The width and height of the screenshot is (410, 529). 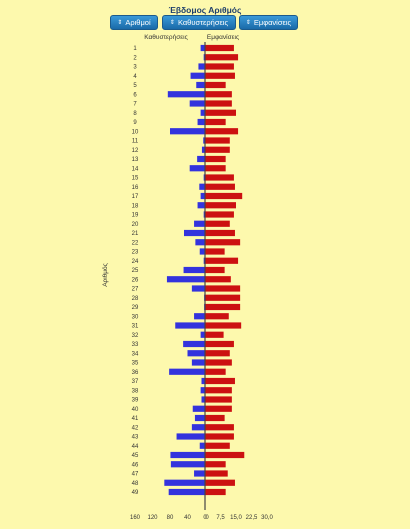 What do you see at coordinates (105, 275) in the screenshot?
I see `y-axis-label: Αριθμός` at bounding box center [105, 275].